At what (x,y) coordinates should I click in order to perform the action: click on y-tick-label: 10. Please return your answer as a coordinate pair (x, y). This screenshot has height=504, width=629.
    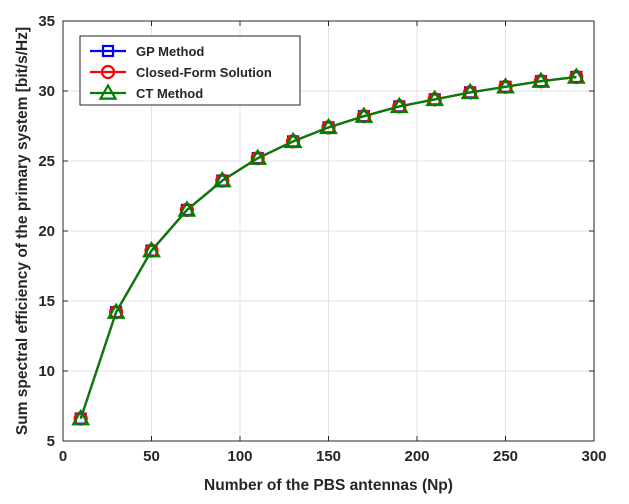
    Looking at the image, I should click on (46, 371).